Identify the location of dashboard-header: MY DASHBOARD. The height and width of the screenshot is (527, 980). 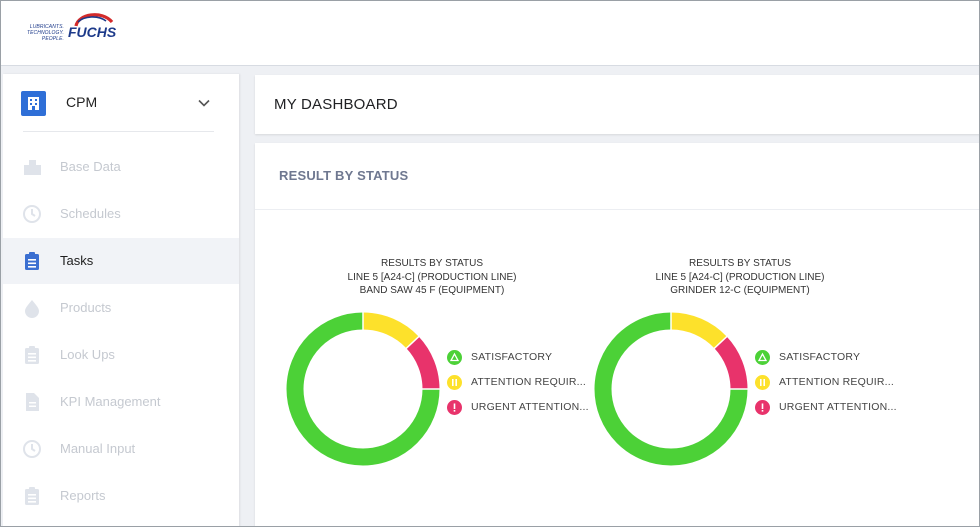
(617, 104).